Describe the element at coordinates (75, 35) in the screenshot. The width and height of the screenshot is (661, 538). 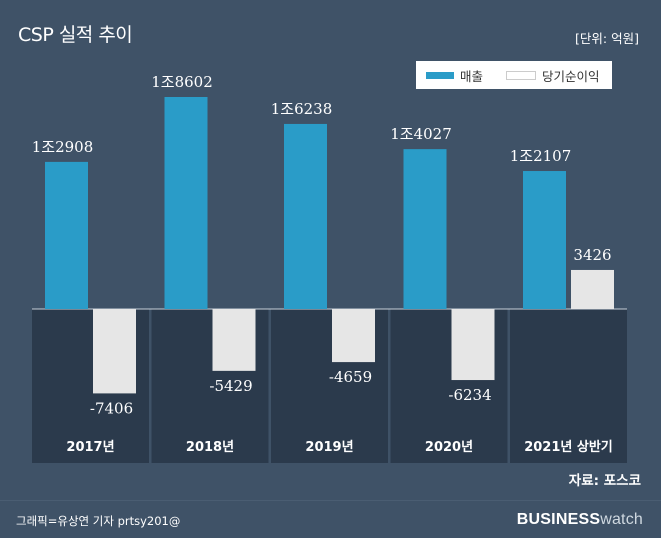
I see `chart-title: CSP 실적 추이` at that location.